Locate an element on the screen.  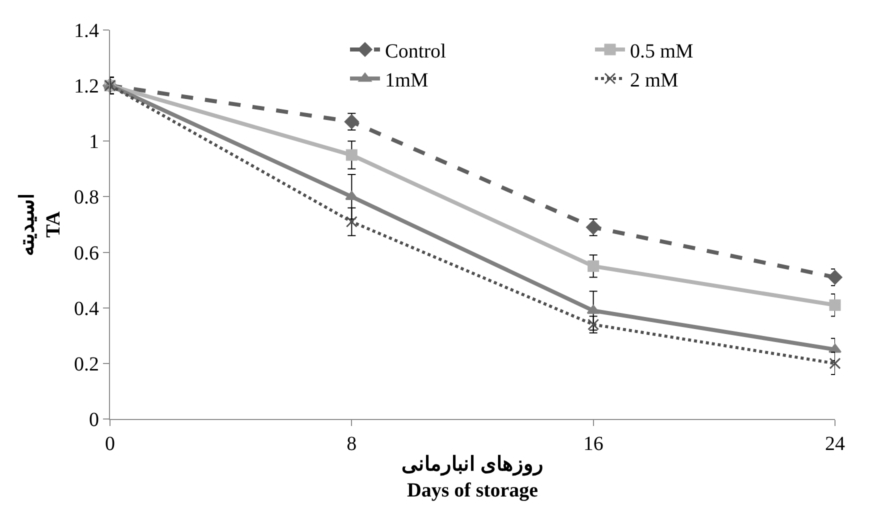
legend-label: Control is located at coordinates (416, 51).